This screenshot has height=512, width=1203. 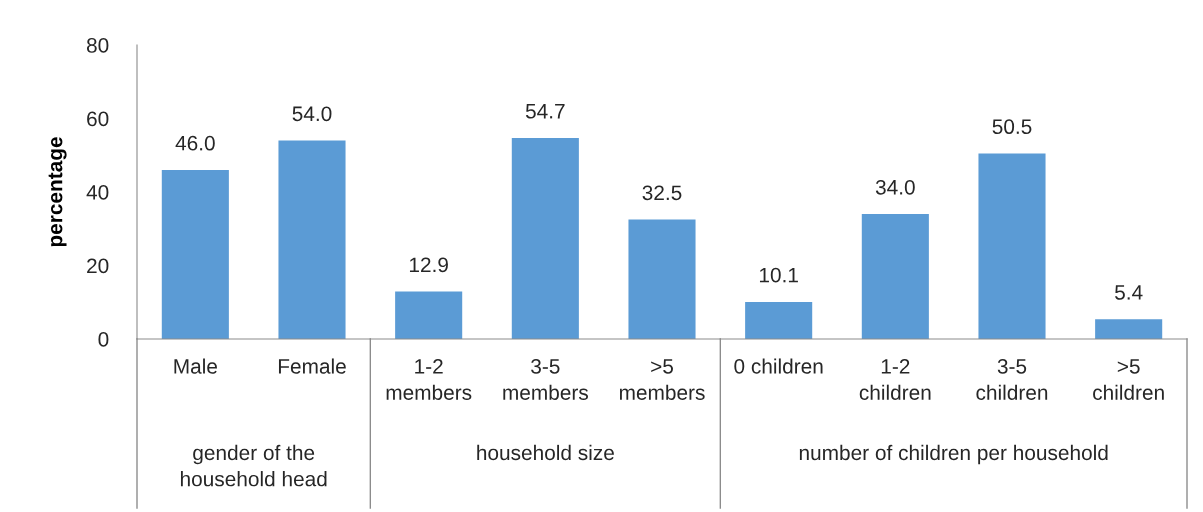 What do you see at coordinates (1128, 379) in the screenshot?
I see `x-tick-label: >5 children` at bounding box center [1128, 379].